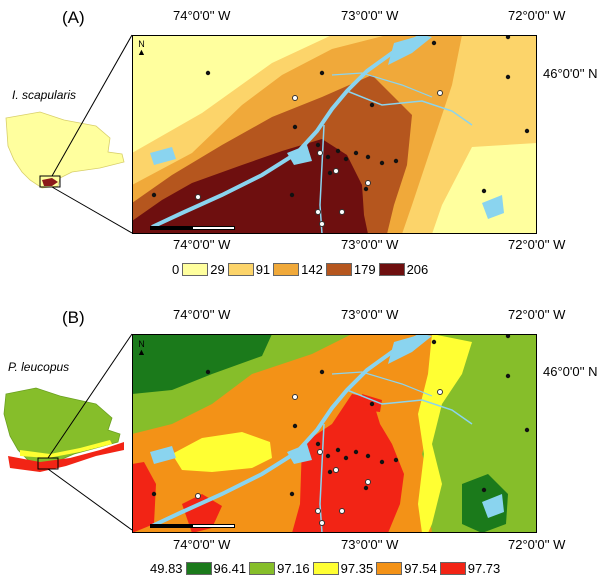 This screenshot has height=580, width=611. I want to click on panel-b-zone-97-54-west, so click(144, 497).